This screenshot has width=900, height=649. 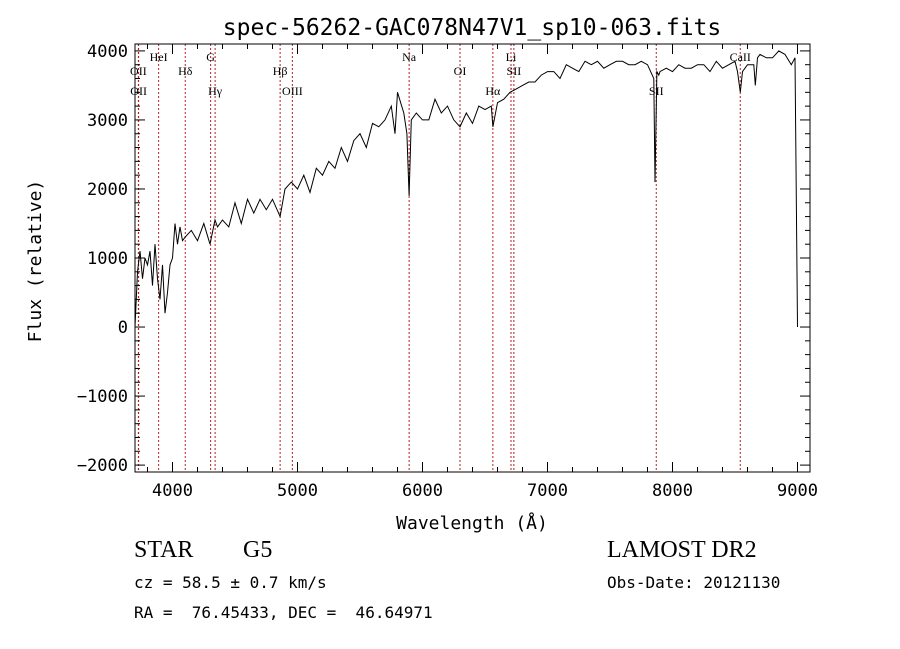 I want to click on x-tick-label: 6000, so click(x=422, y=491).